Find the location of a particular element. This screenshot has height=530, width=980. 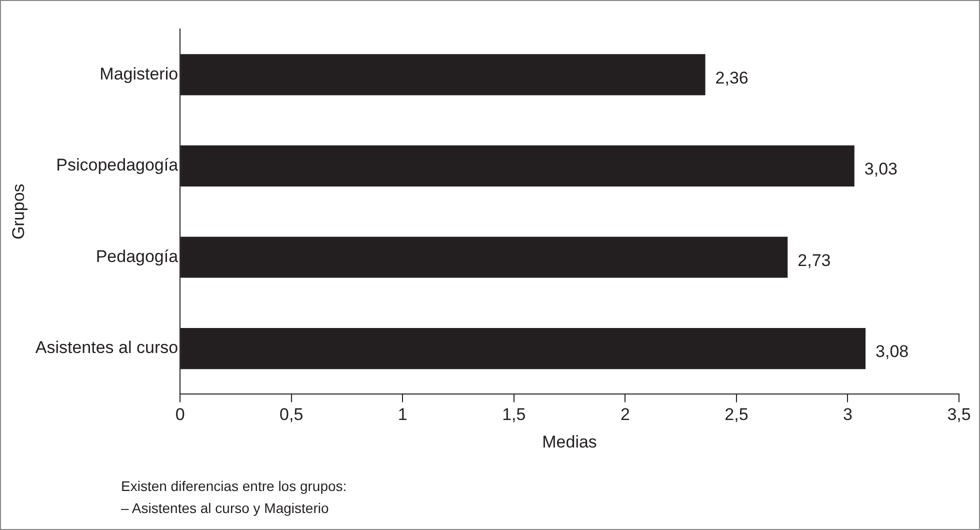

x-tick-label: 3,5 is located at coordinates (959, 414).